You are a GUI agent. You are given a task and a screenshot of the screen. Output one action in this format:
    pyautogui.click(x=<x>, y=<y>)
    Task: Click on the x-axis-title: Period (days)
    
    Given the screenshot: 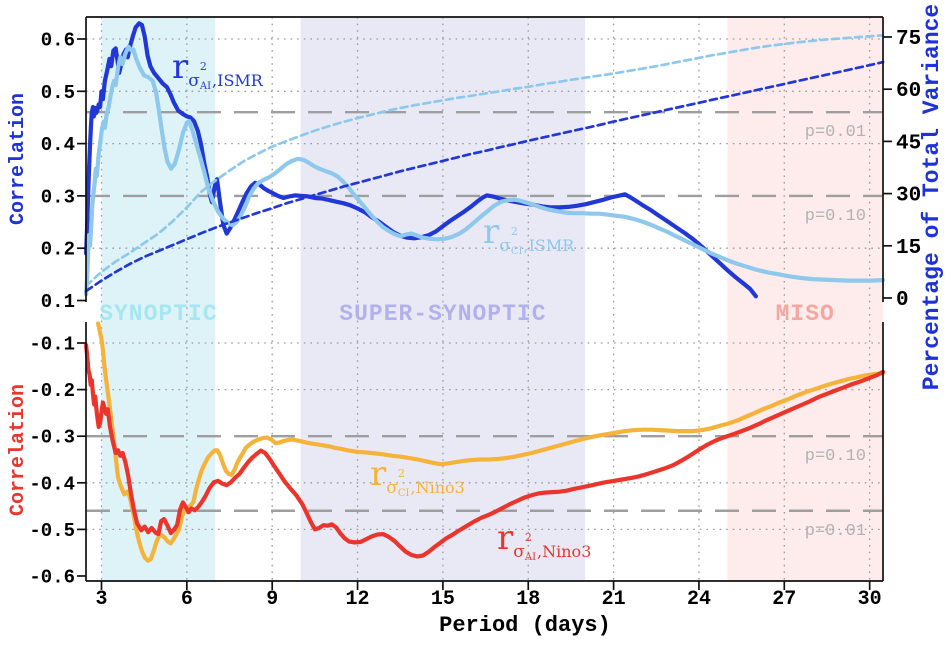 What is the action you would take?
    pyautogui.click(x=525, y=625)
    